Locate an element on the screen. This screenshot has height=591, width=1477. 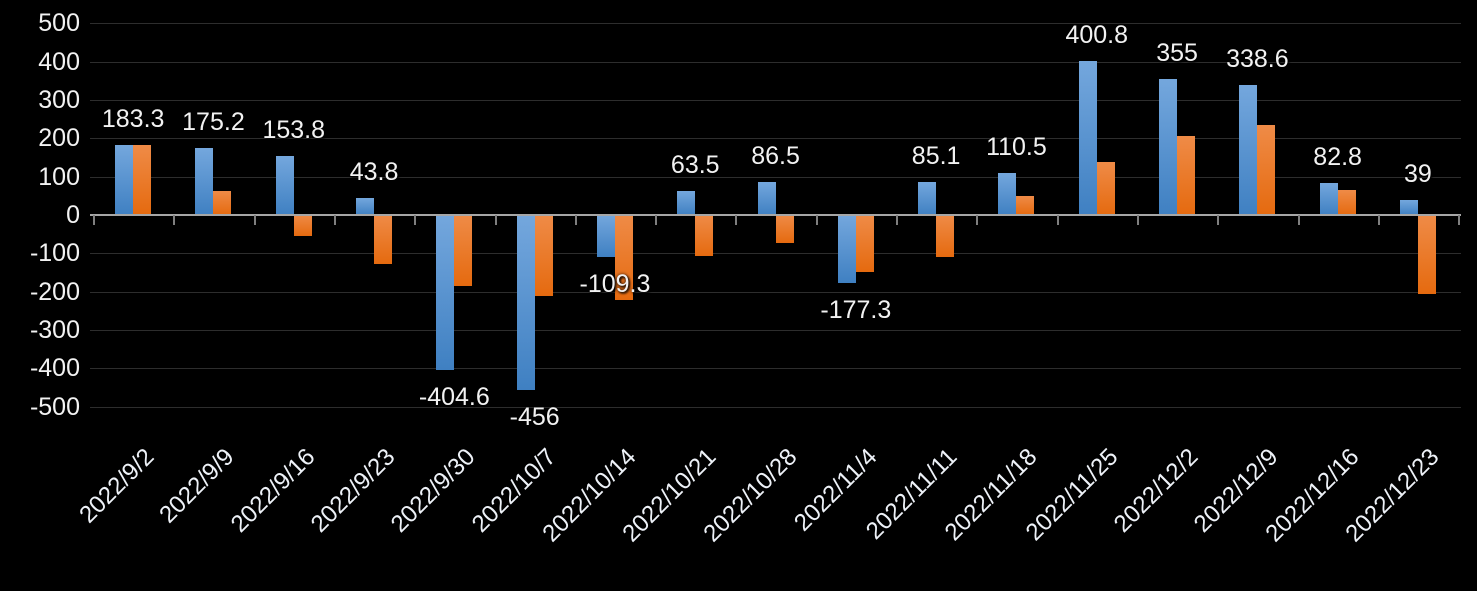
bar-orange-2022/10/14 is located at coordinates (623, 258).